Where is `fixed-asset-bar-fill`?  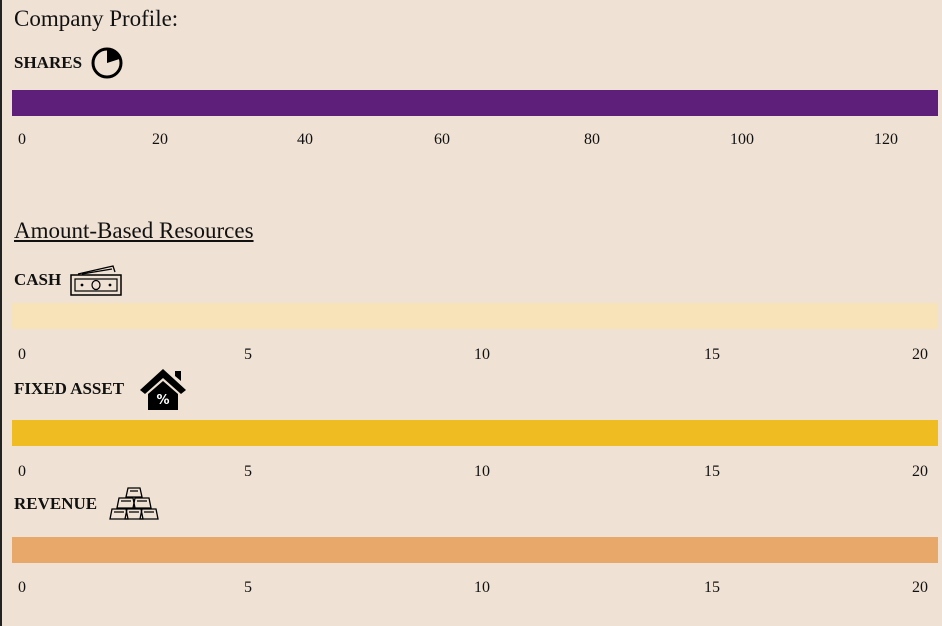 fixed-asset-bar-fill is located at coordinates (475, 433).